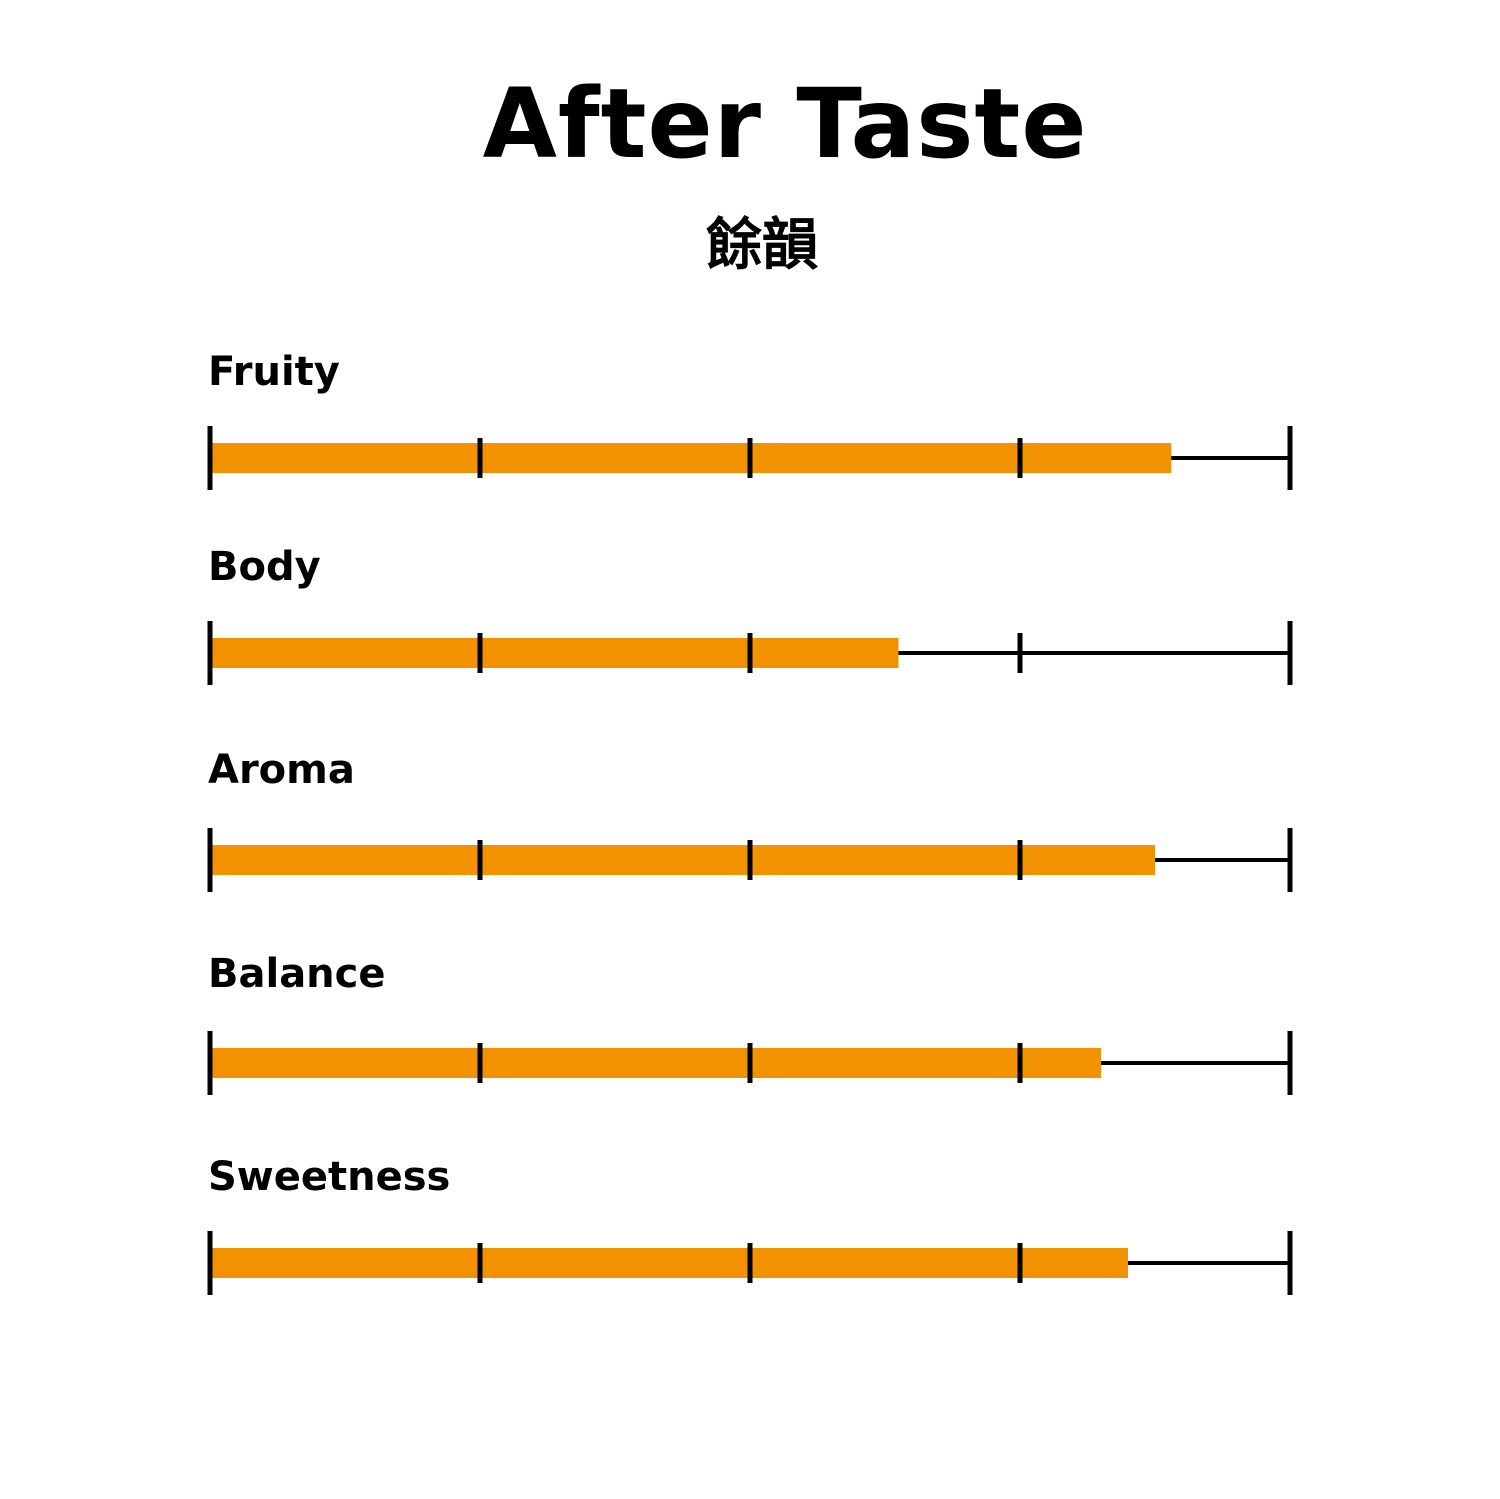 The width and height of the screenshot is (1500, 1499). What do you see at coordinates (785, 124) in the screenshot?
I see `chart-title: After Taste` at bounding box center [785, 124].